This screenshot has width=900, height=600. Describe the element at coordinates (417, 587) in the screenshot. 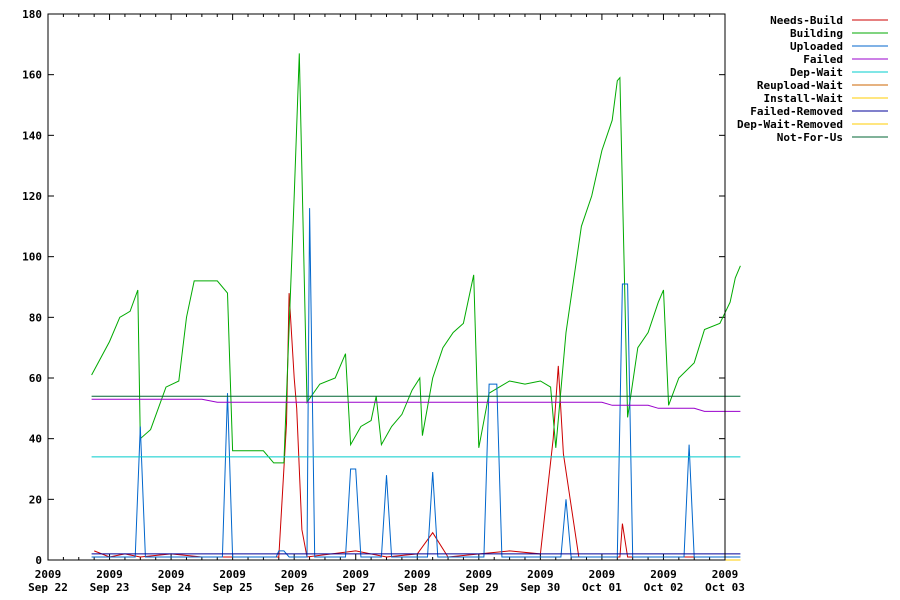

I see `x-tick-label: Sep 28` at that location.